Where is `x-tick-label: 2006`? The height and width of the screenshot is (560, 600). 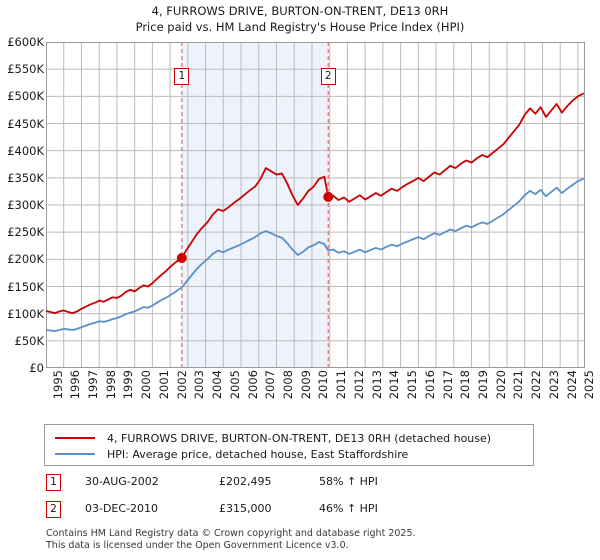
x-tick-label: 2006 is located at coordinates (252, 385).